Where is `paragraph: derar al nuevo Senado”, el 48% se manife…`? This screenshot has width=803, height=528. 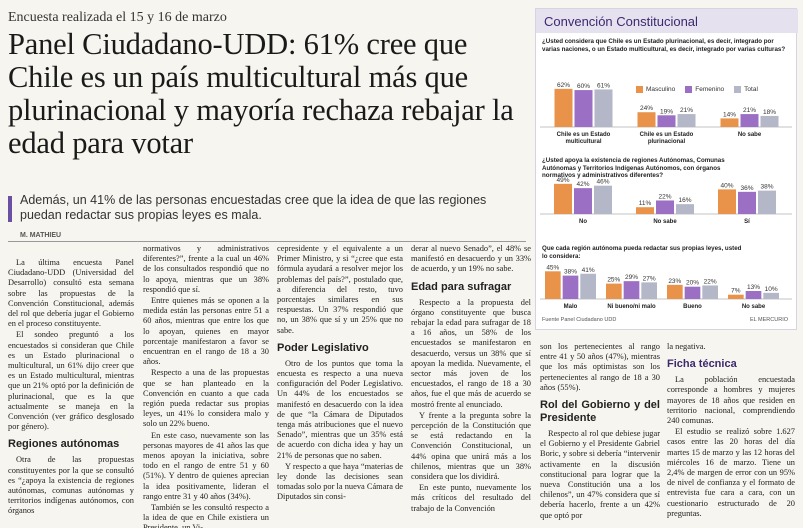 paragraph: derar al nuevo Senado”, el 48% se manife… is located at coordinates (471, 259).